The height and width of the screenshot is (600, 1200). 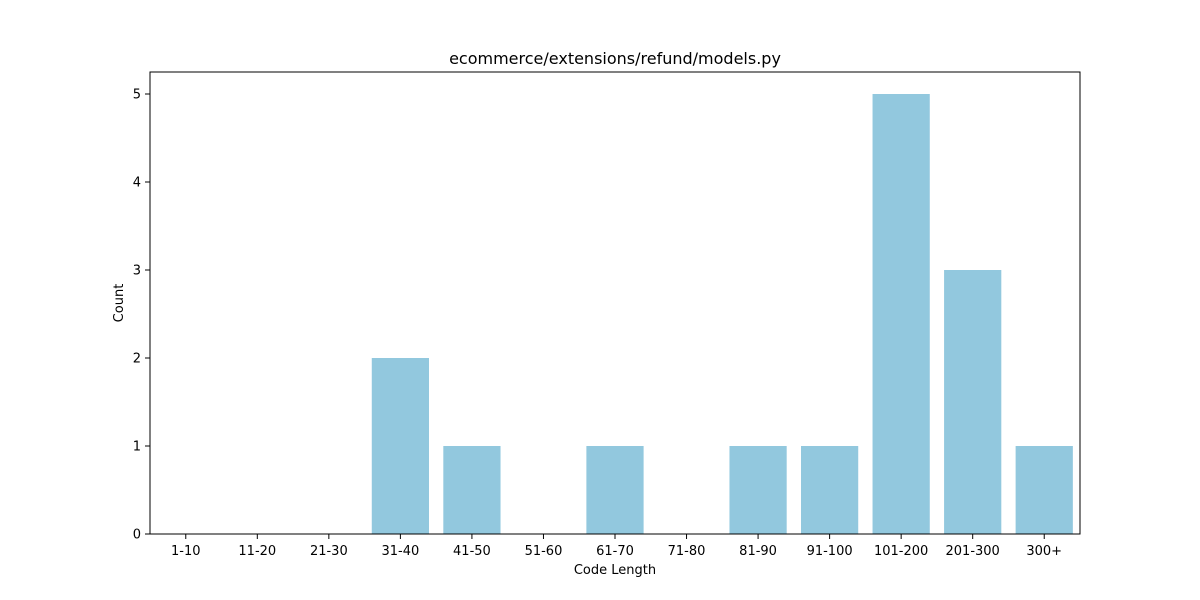 I want to click on y-tick-label: 3, so click(x=137, y=271).